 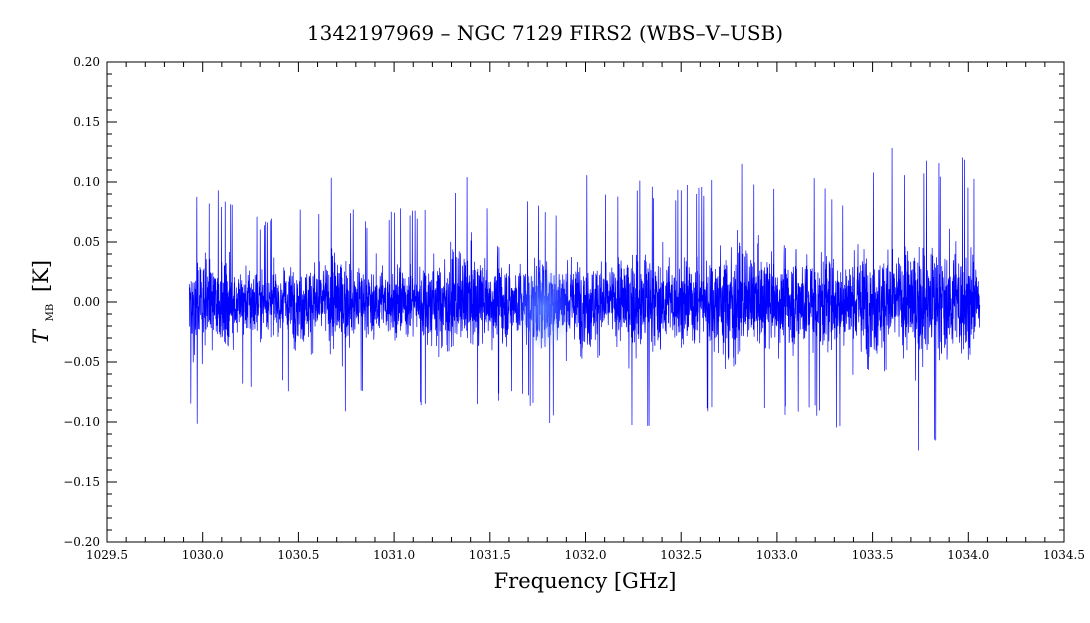 I want to click on y-axis-label: T MB [K], so click(x=43, y=302).